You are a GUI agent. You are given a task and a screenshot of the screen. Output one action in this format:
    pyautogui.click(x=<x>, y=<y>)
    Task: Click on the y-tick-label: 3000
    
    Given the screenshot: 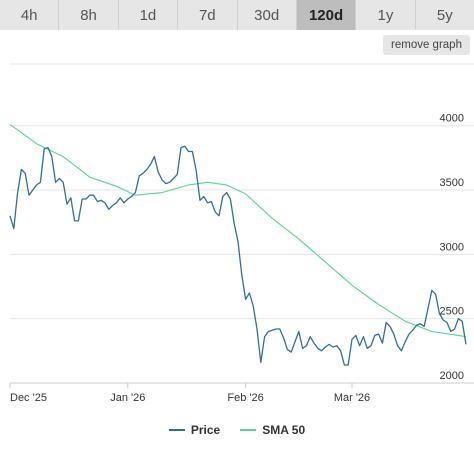 What is the action you would take?
    pyautogui.click(x=452, y=247)
    